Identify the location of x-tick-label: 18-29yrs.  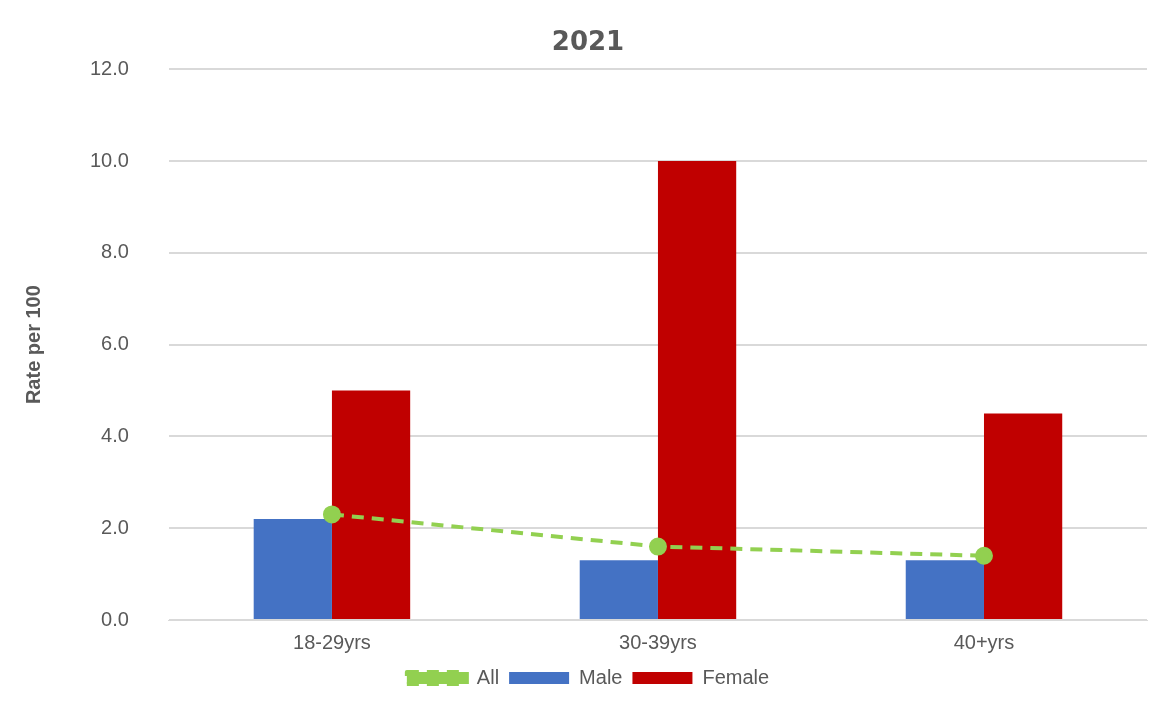
(332, 641).